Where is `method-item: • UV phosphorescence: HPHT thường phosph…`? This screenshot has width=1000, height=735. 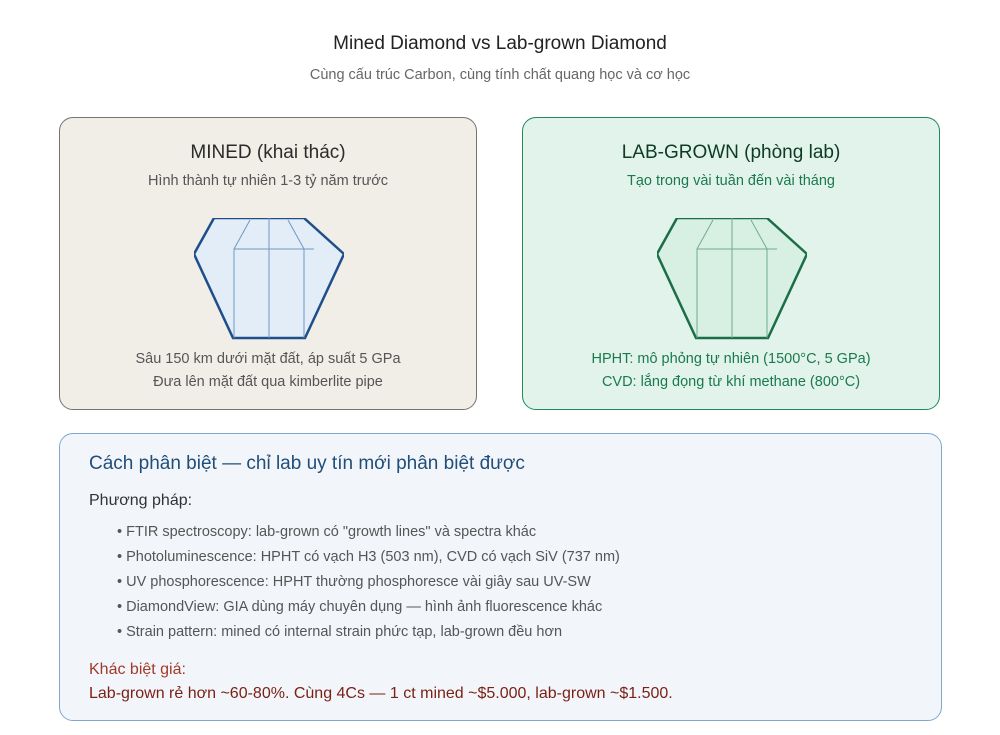 method-item: • UV phosphorescence: HPHT thường phosph… is located at coordinates (354, 582).